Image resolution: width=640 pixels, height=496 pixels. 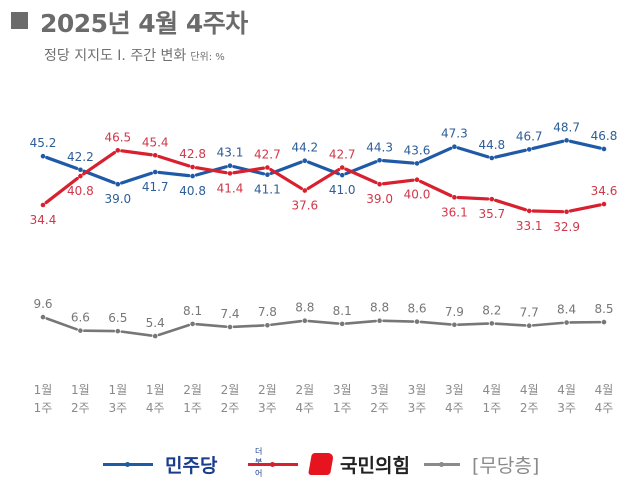 I want to click on x-tick-week: 4주, so click(x=604, y=408).